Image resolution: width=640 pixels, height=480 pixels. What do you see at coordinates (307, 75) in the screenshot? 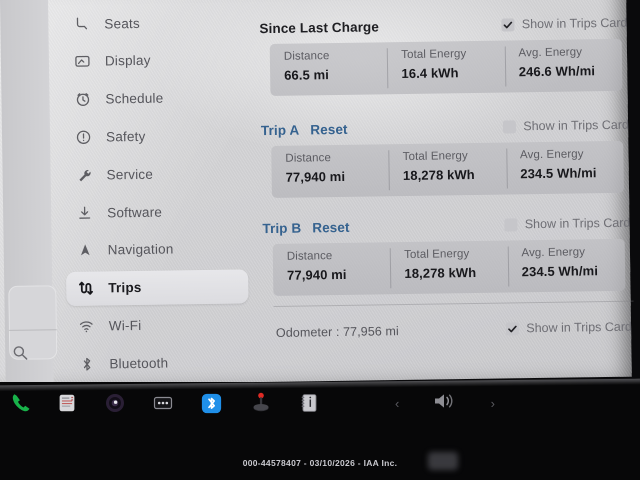
I see `stat-value: 66.5 mi` at bounding box center [307, 75].